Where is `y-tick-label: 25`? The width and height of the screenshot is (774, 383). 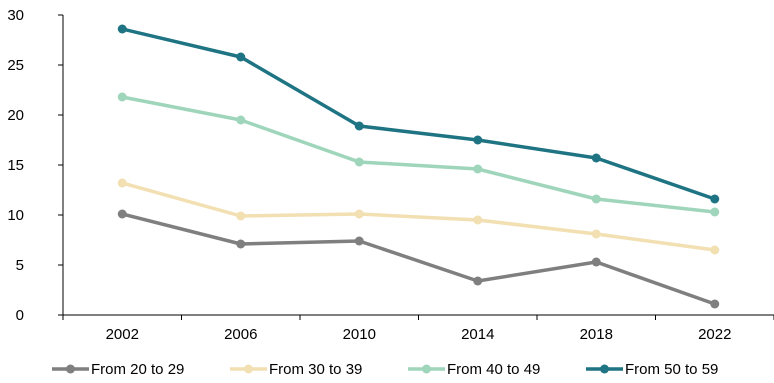 y-tick-label: 25 is located at coordinates (15, 65).